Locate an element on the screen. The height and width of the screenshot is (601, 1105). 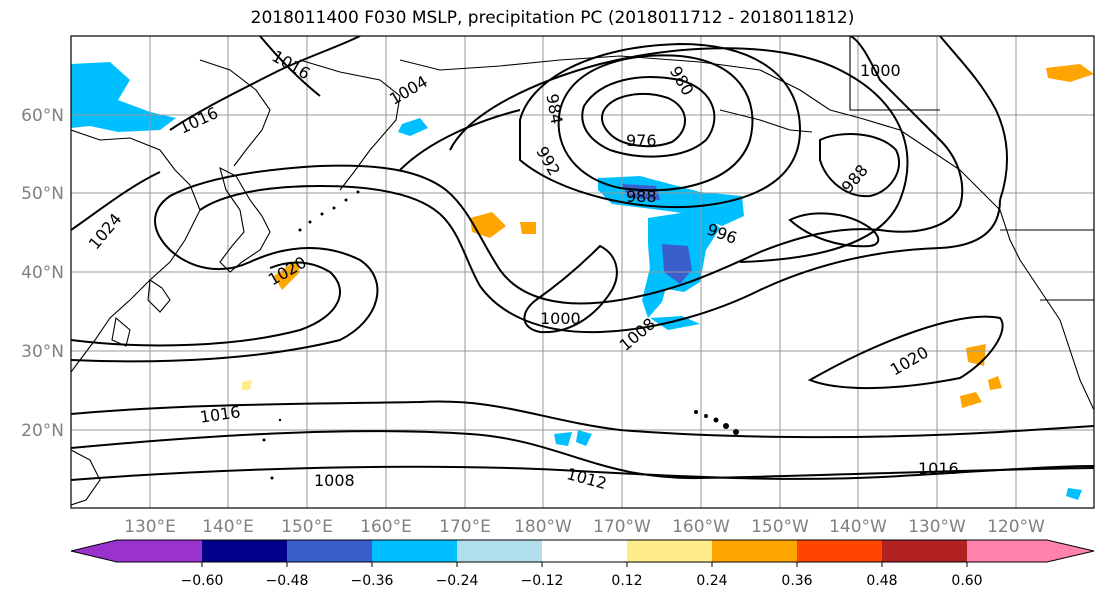
colorbar-tick: −0.48 is located at coordinates (287, 581).